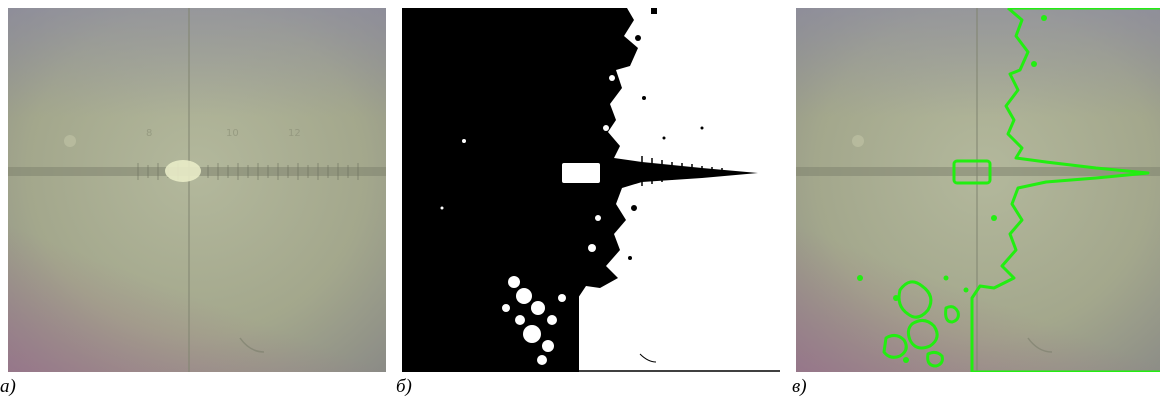 The width and height of the screenshot is (1160, 400). What do you see at coordinates (183, 171) in the screenshot?
I see `bright-spot` at bounding box center [183, 171].